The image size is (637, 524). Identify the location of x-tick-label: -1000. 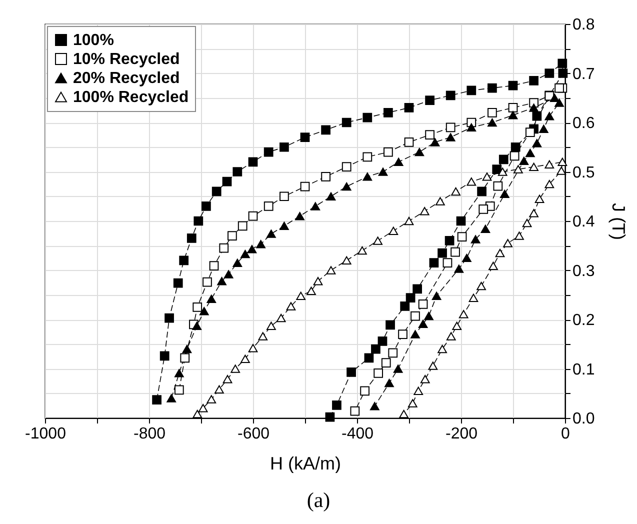
(45, 434).